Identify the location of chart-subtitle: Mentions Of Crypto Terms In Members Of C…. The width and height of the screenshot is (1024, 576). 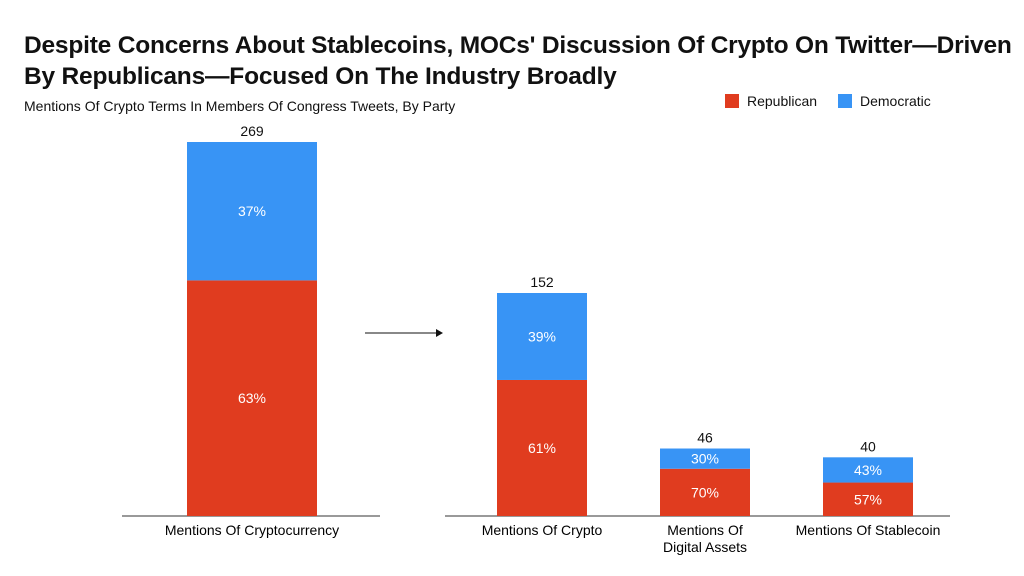
(240, 106).